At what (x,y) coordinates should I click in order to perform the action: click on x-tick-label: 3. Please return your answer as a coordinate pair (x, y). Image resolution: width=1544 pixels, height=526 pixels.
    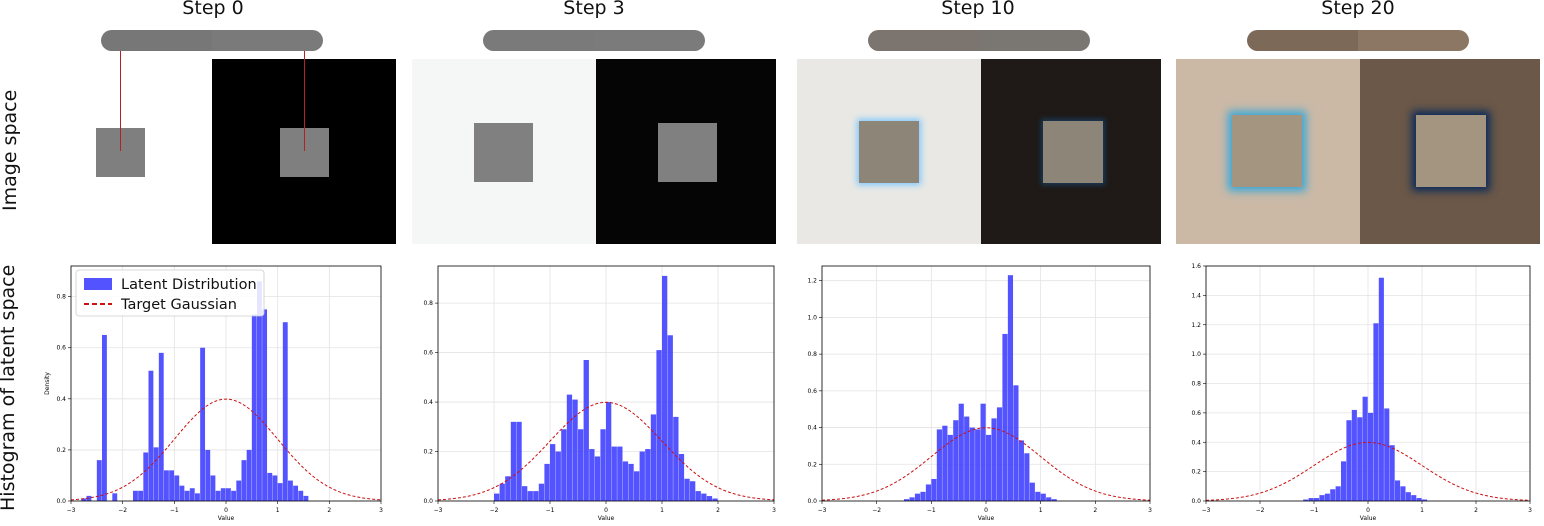
    Looking at the image, I should click on (1150, 510).